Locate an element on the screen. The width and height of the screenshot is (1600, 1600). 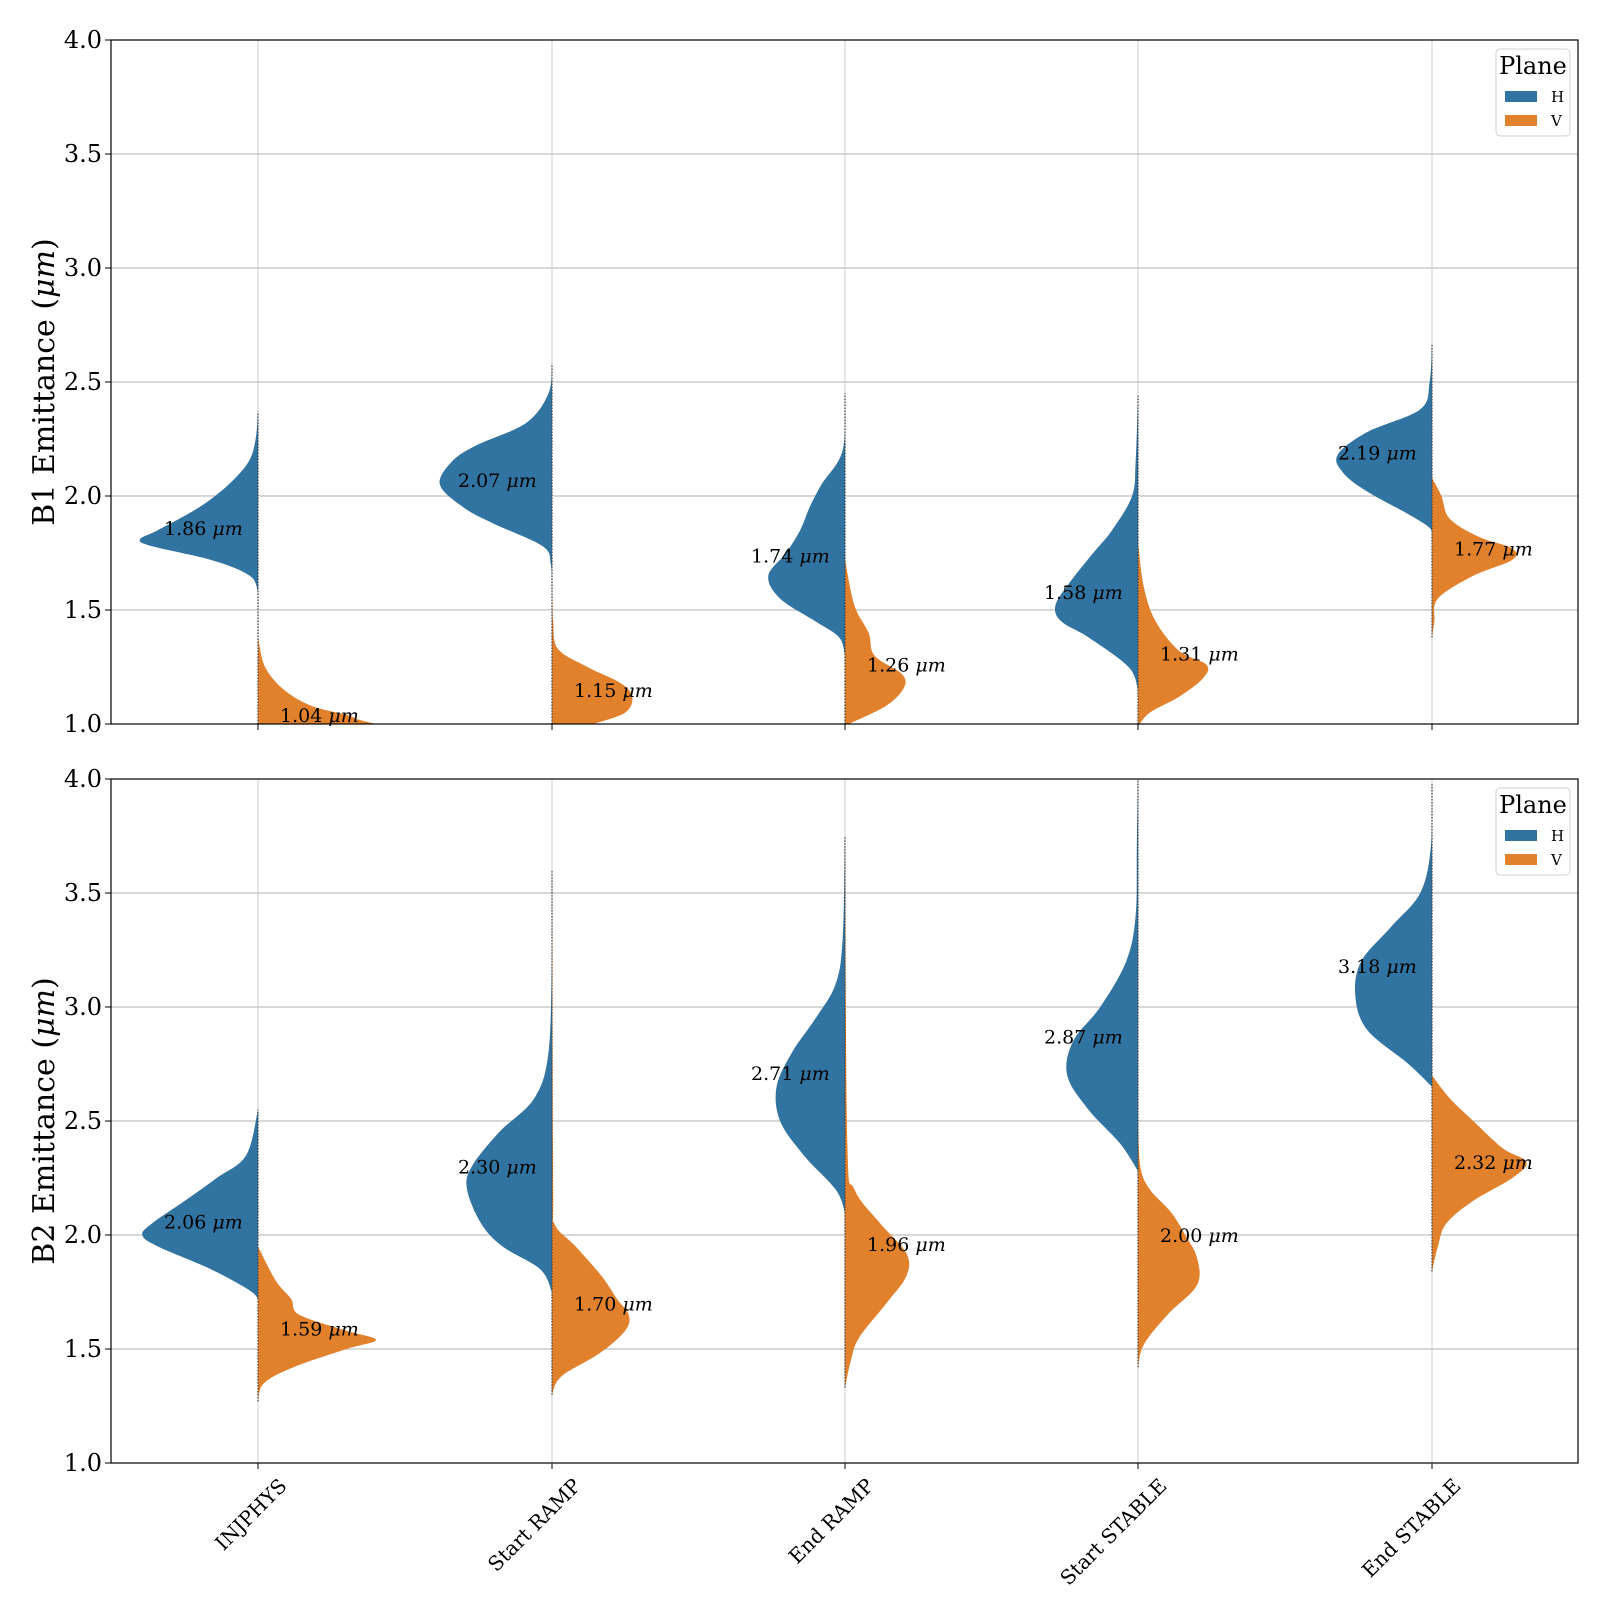
median-value: 1.26 is located at coordinates (891, 666).